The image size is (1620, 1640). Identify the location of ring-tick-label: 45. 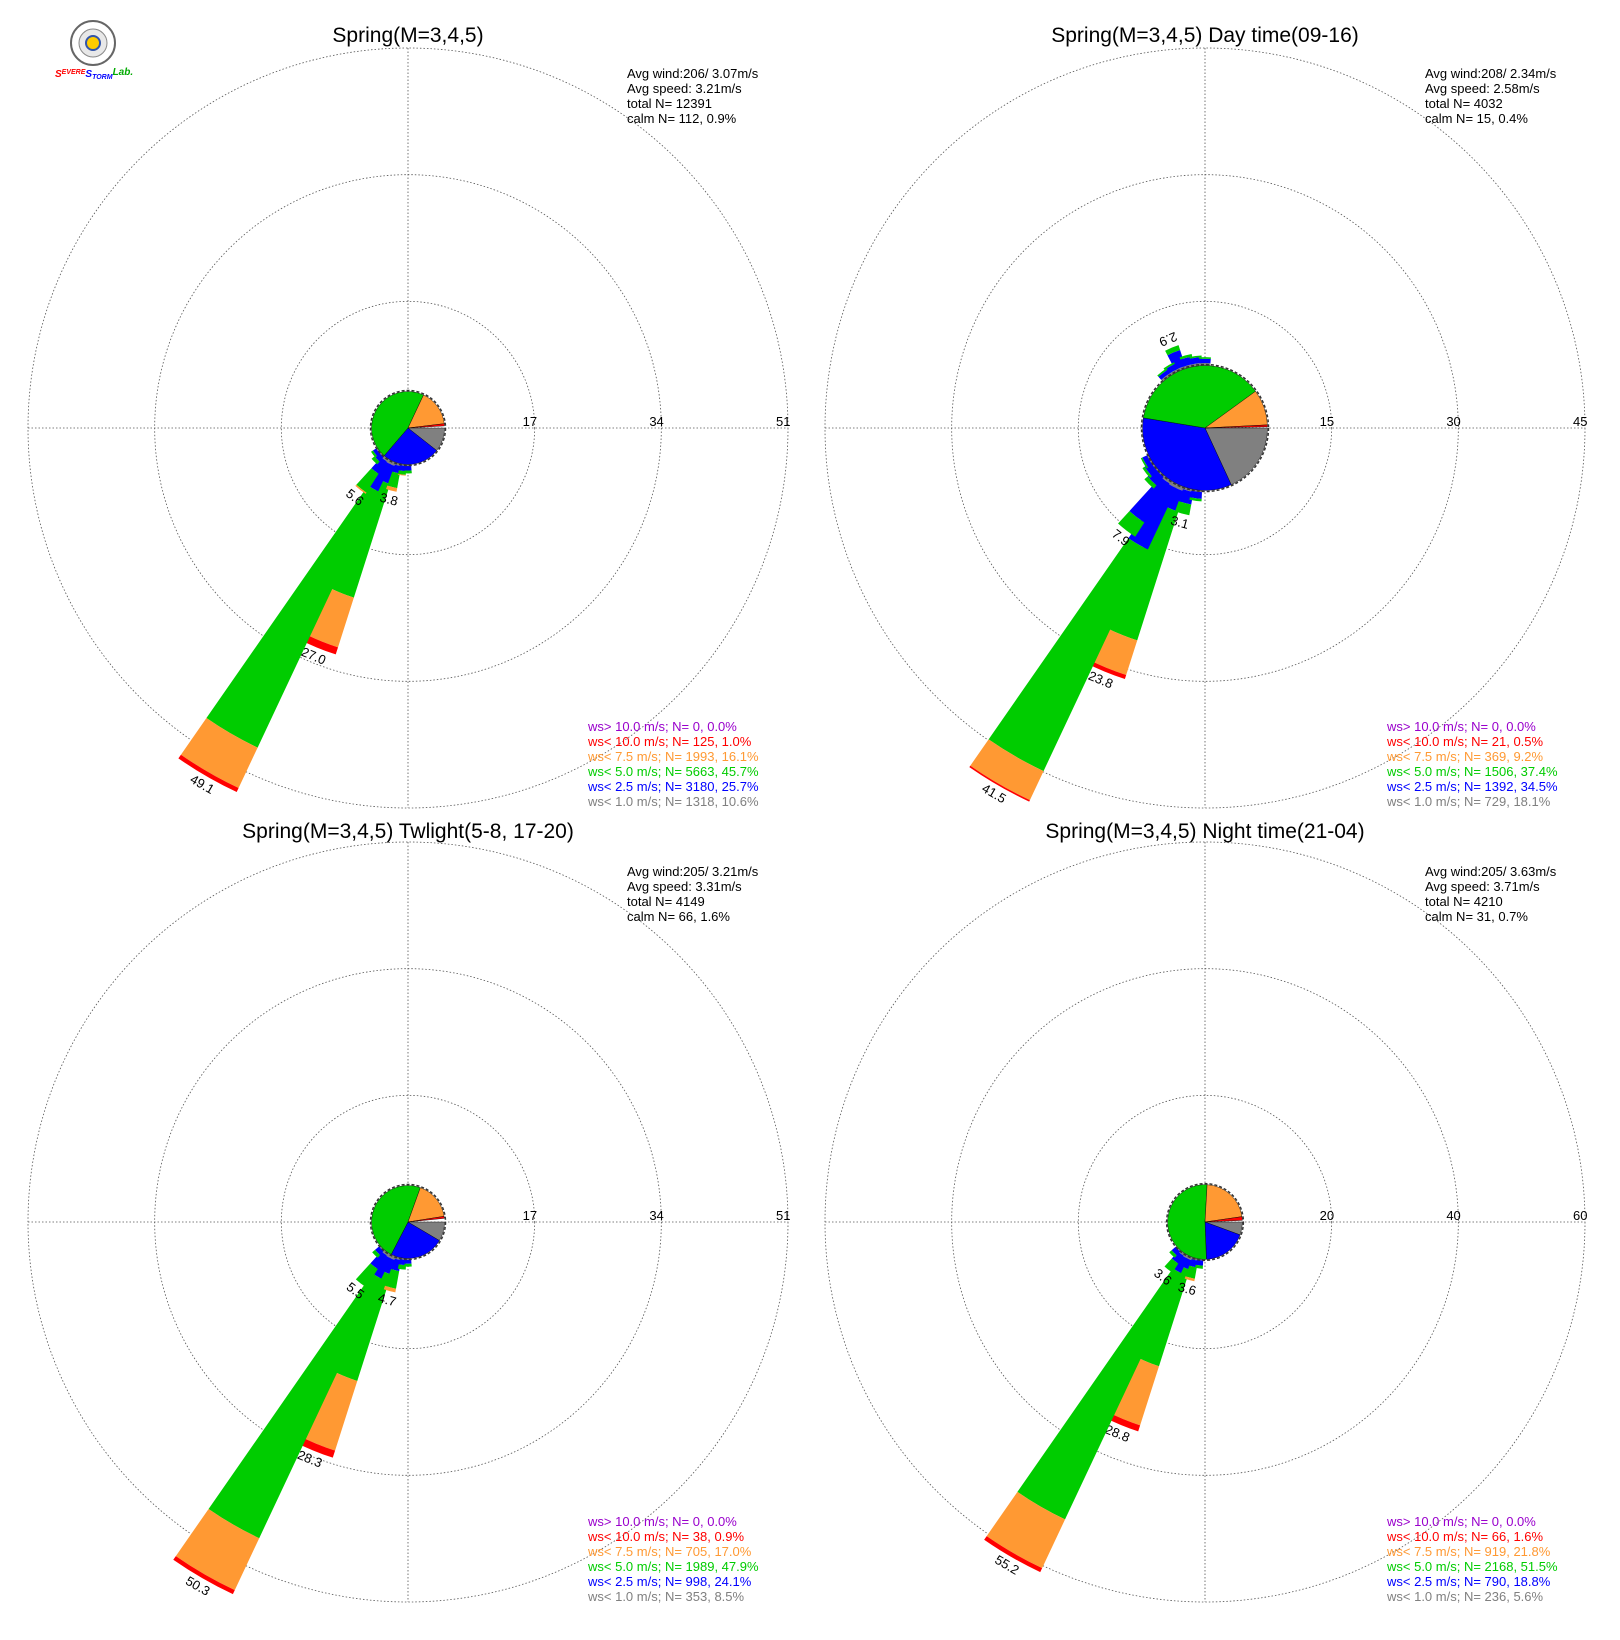
(1580, 421).